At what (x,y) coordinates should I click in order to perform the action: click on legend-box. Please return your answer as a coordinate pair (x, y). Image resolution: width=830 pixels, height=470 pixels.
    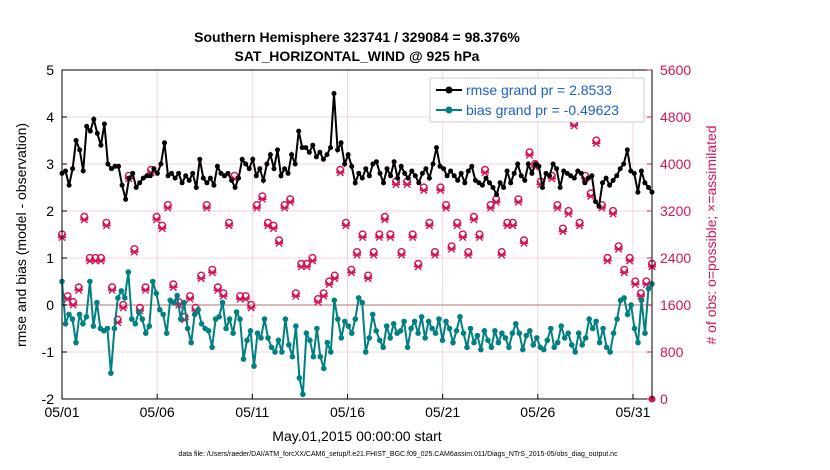
    Looking at the image, I should click on (537, 100).